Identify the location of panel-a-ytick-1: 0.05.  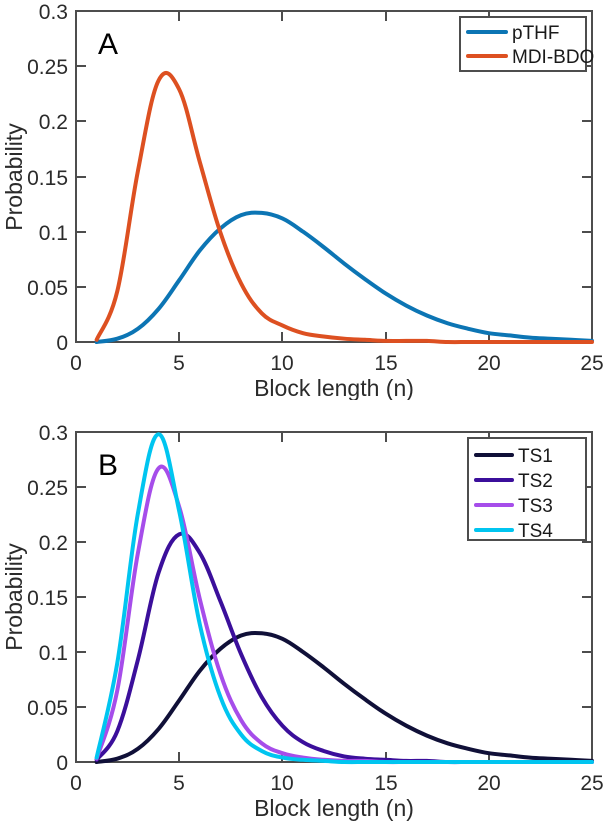
(47, 288).